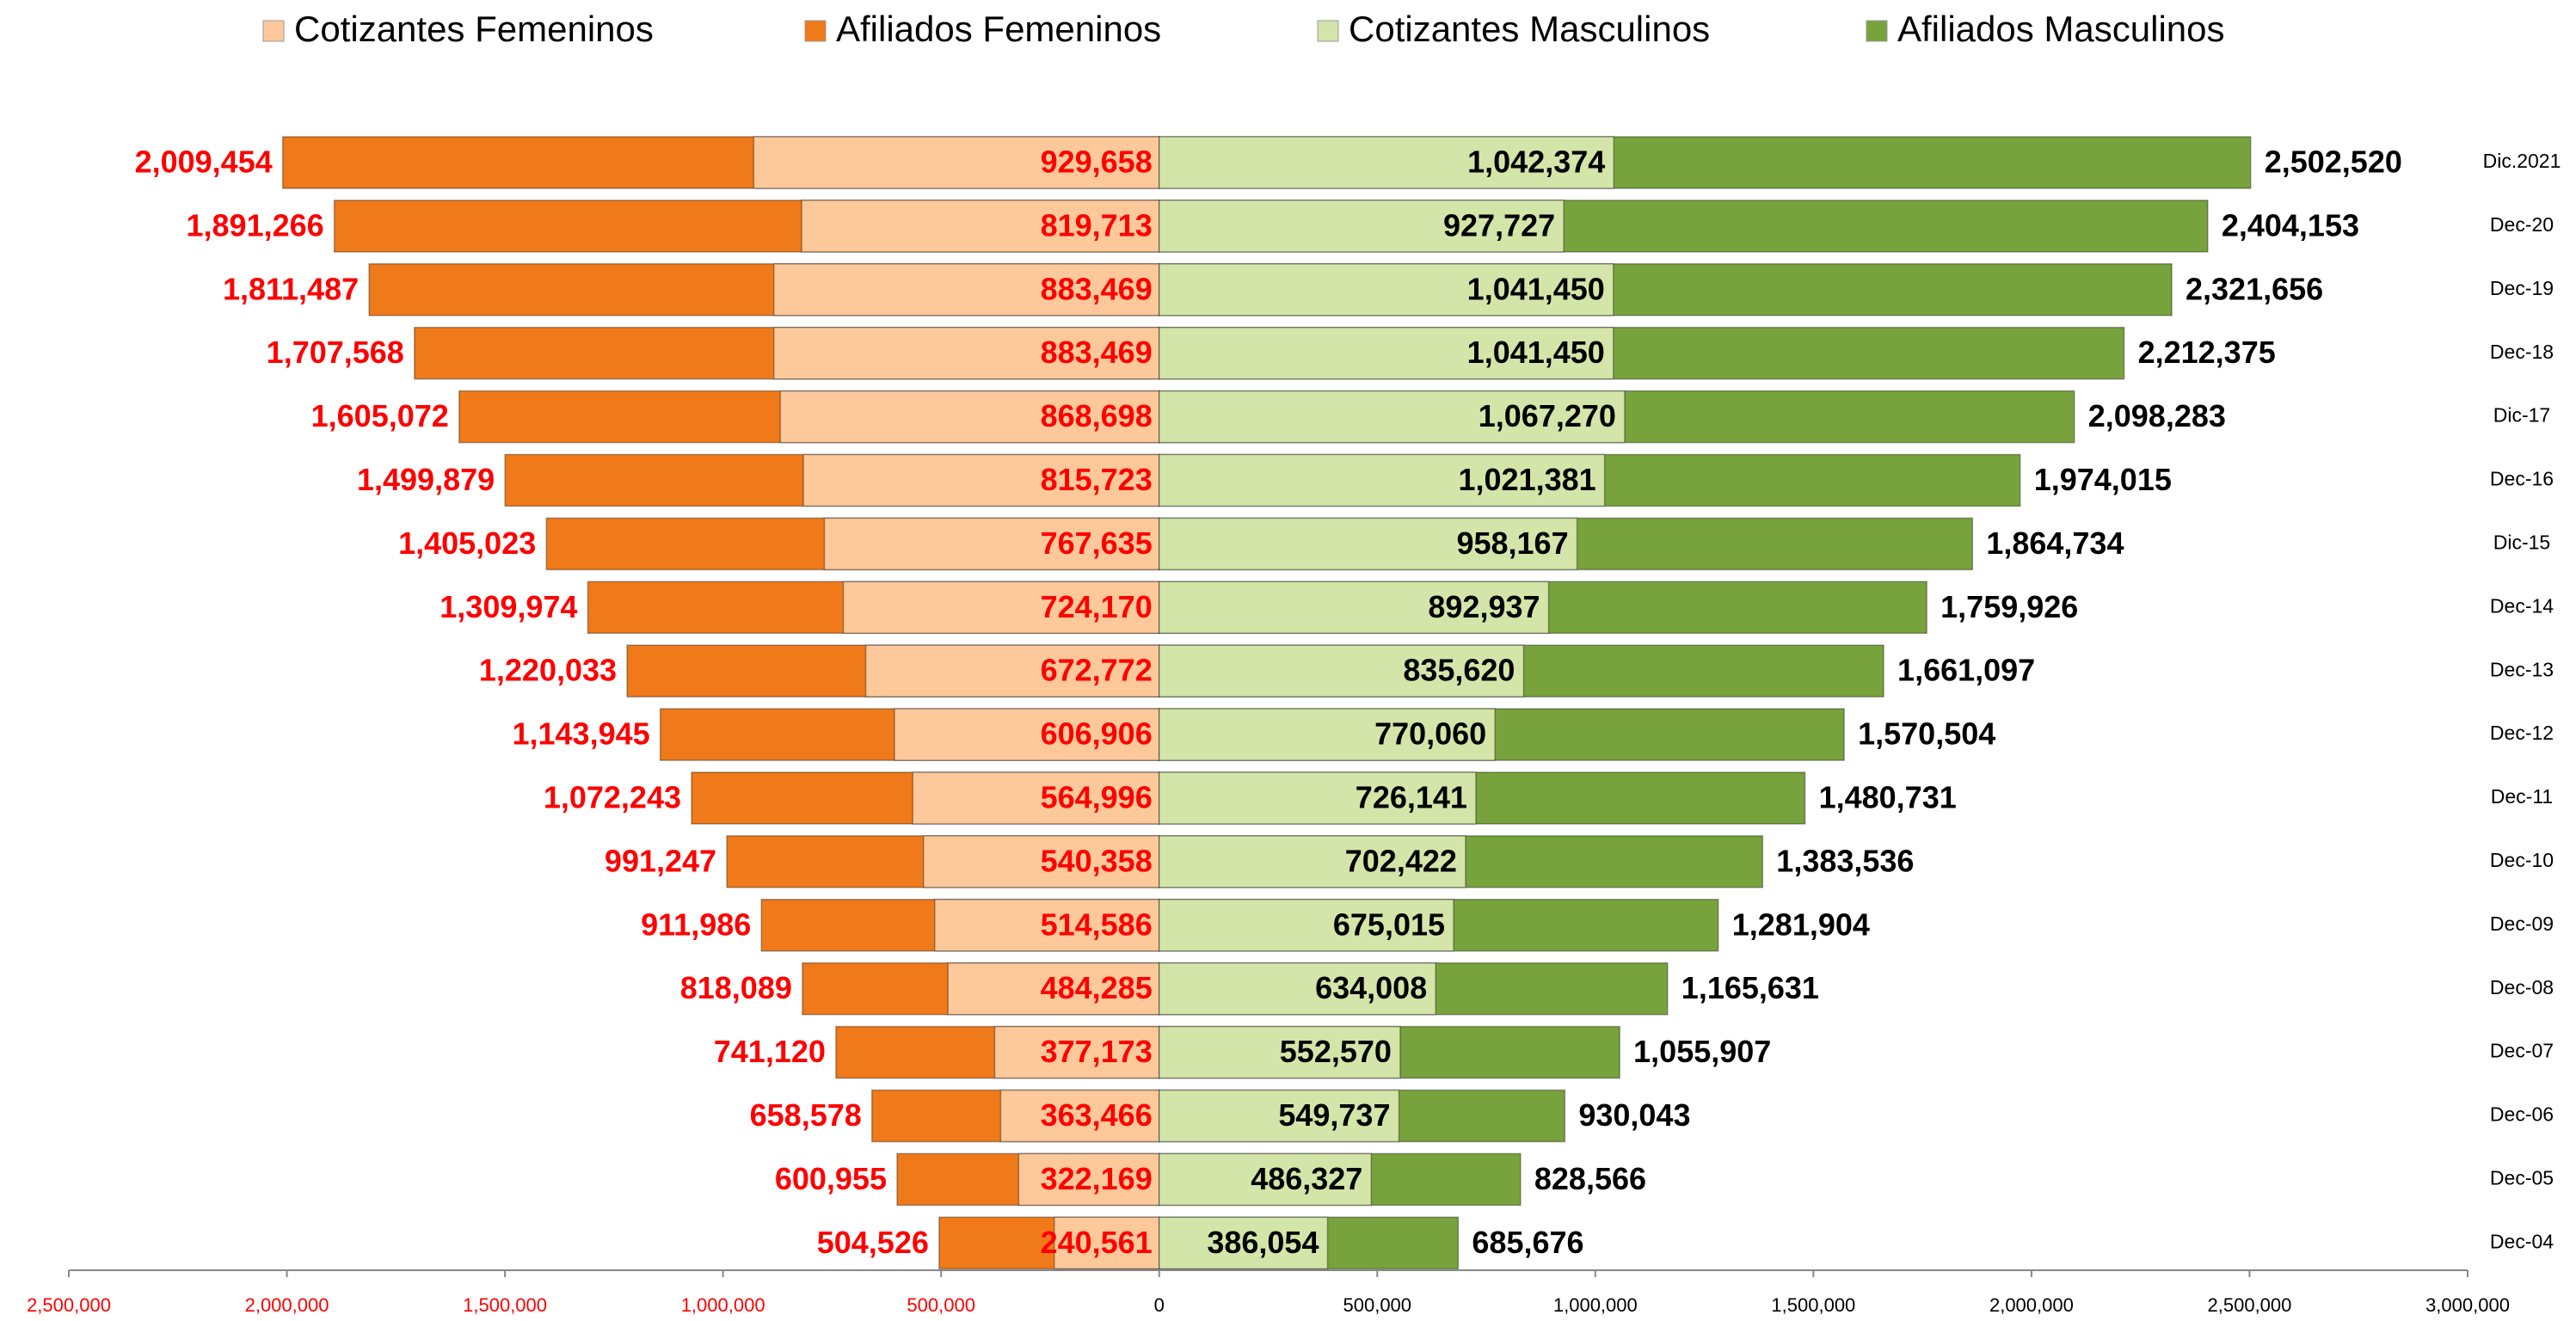 The width and height of the screenshot is (2576, 1321). Describe the element at coordinates (1097, 606) in the screenshot. I see `data-label: 724,170` at that location.